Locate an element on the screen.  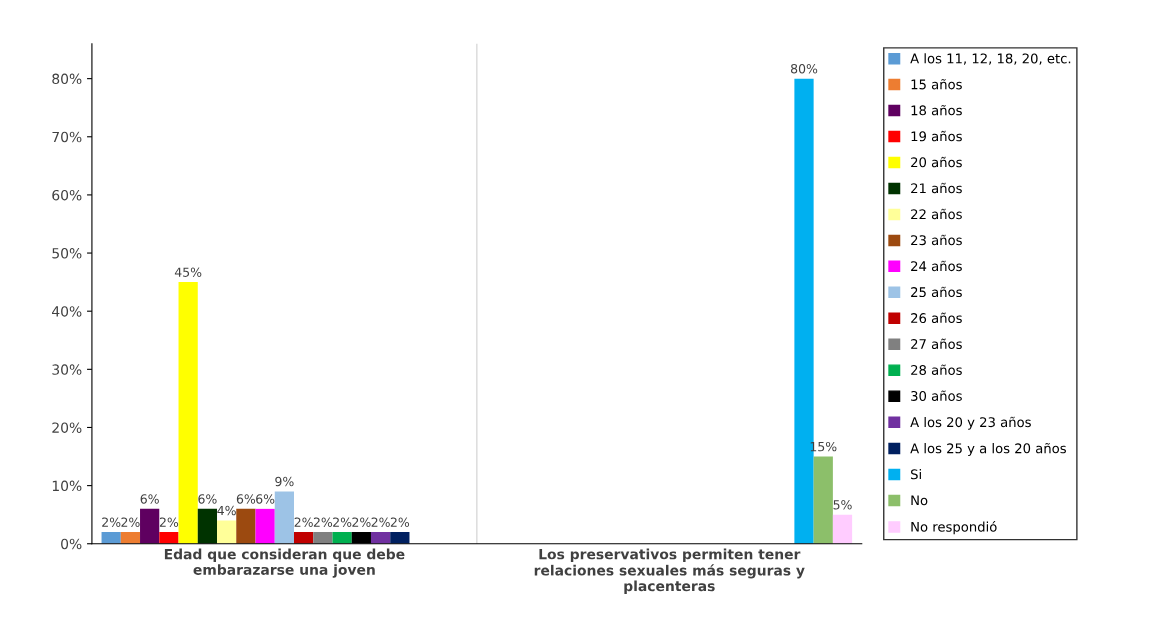
y-tick-label: 70% is located at coordinates (67, 137).